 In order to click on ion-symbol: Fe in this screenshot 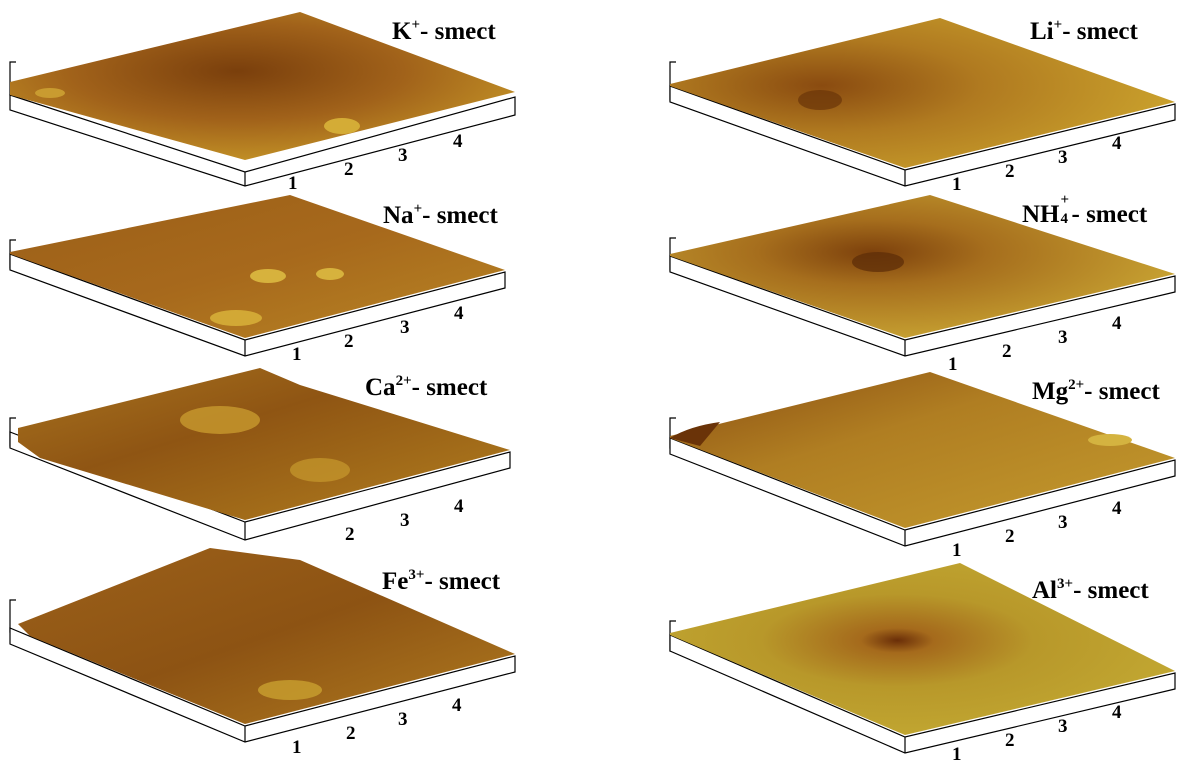, I will do `click(395, 581)`.